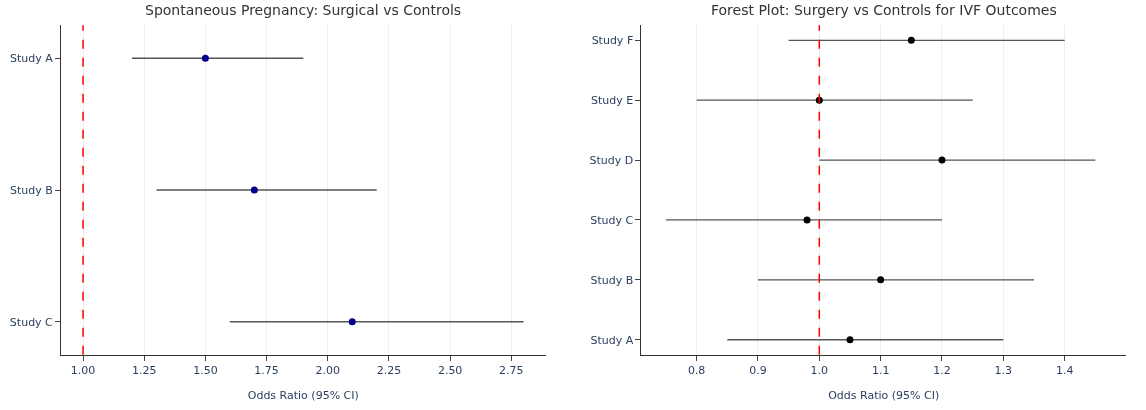 The width and height of the screenshot is (1146, 410). Describe the element at coordinates (1003, 370) in the screenshot. I see `x-tick-label: 1.3` at that location.